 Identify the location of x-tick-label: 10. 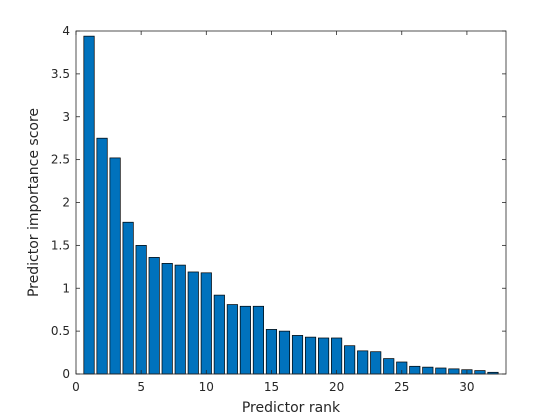
(206, 387).